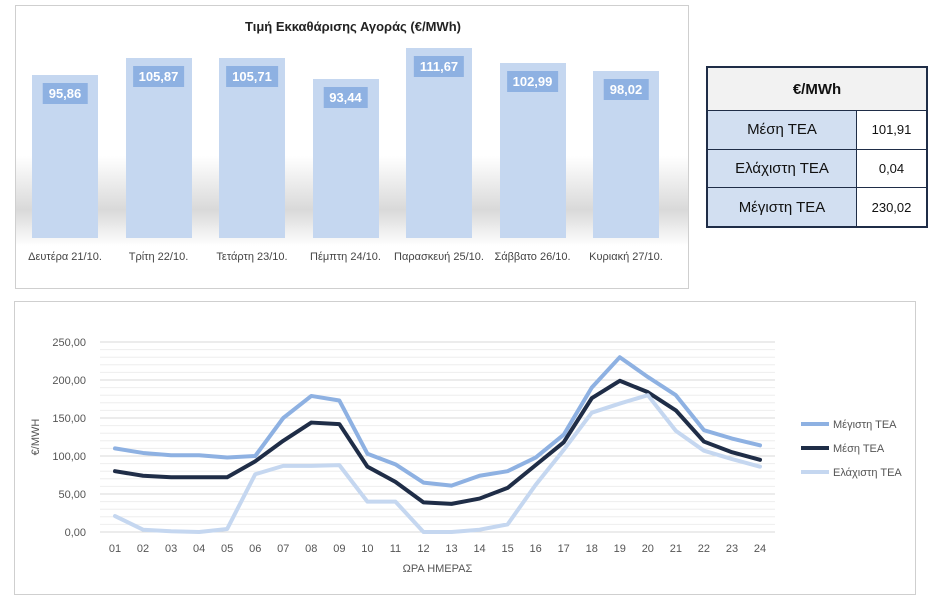 This screenshot has height=601, width=934. I want to click on legend-label: Μέση ΤΕΑ, so click(859, 449).